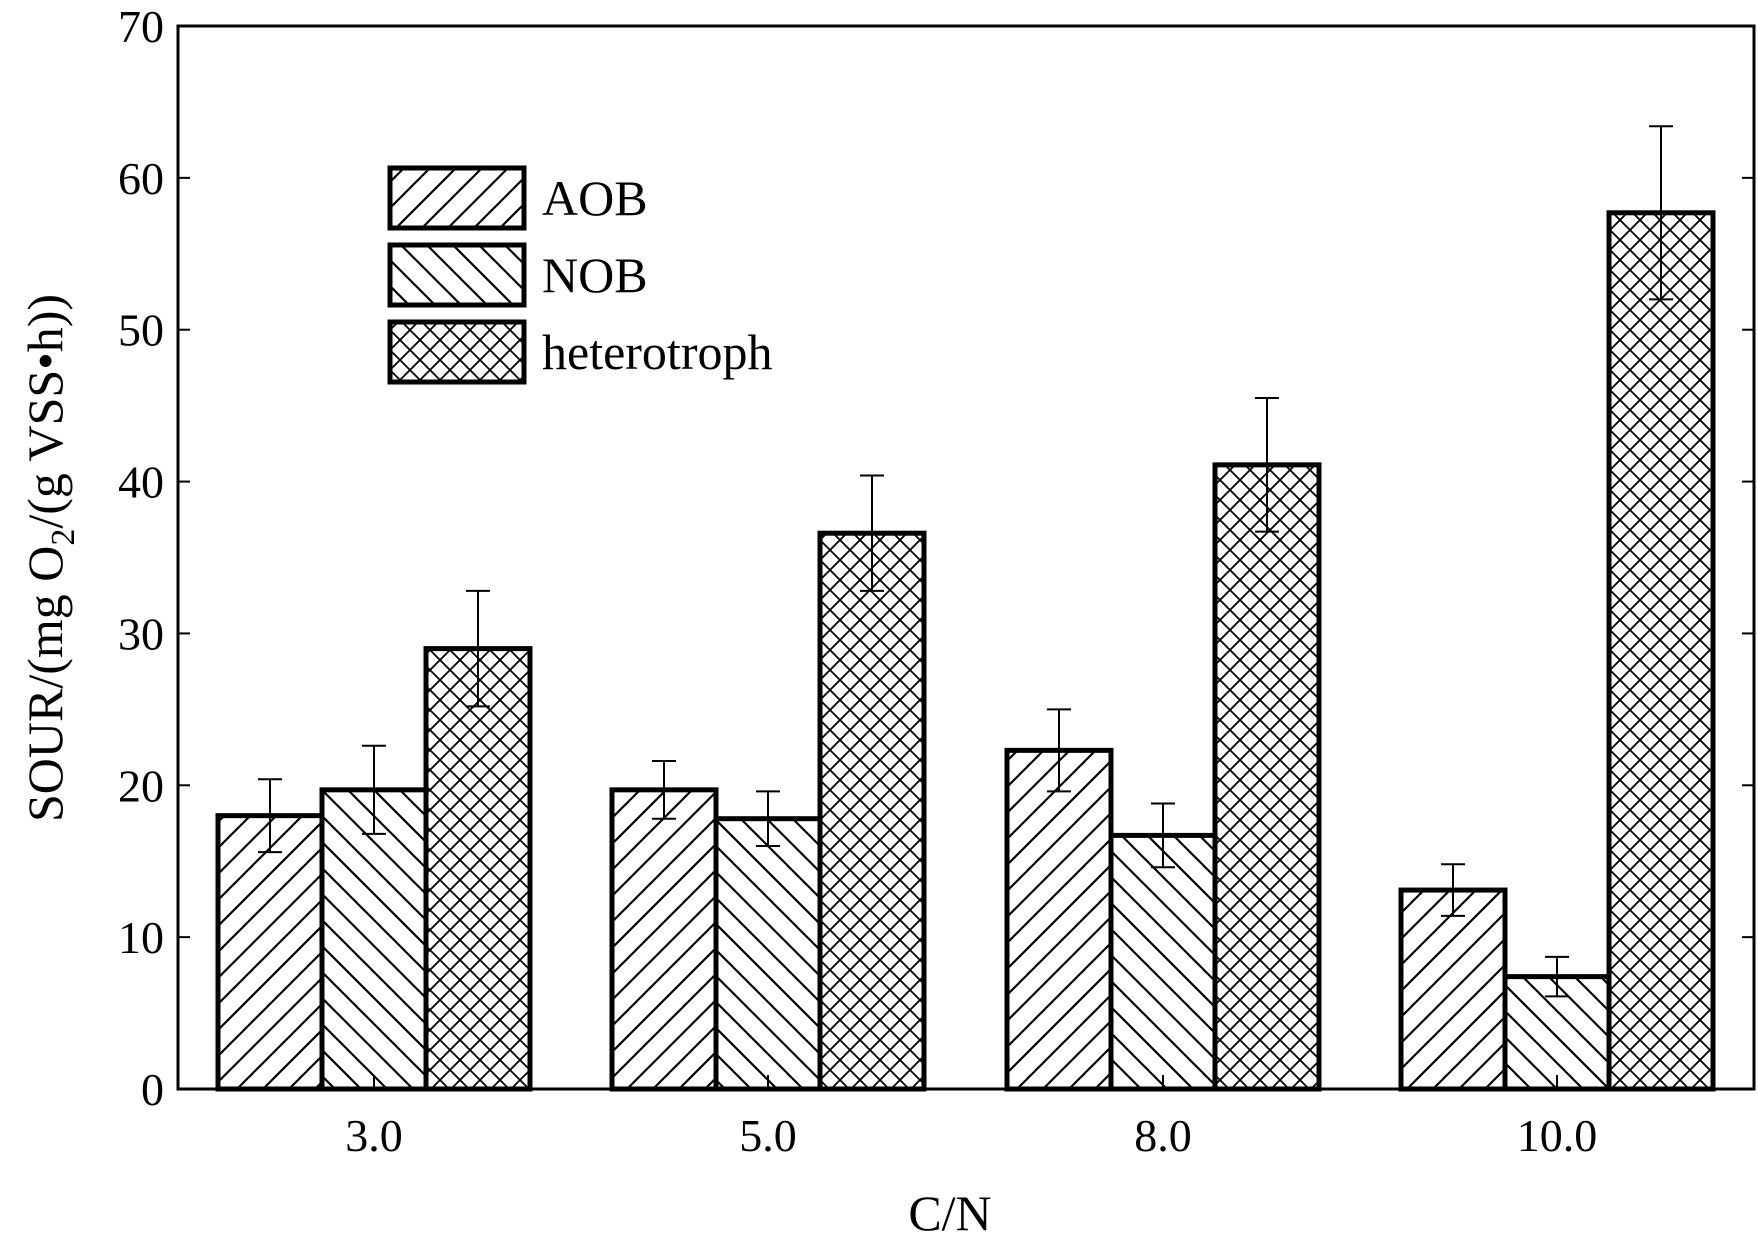  I want to click on y-axis-title-tail: /(g VSS•h)), so click(45, 411).